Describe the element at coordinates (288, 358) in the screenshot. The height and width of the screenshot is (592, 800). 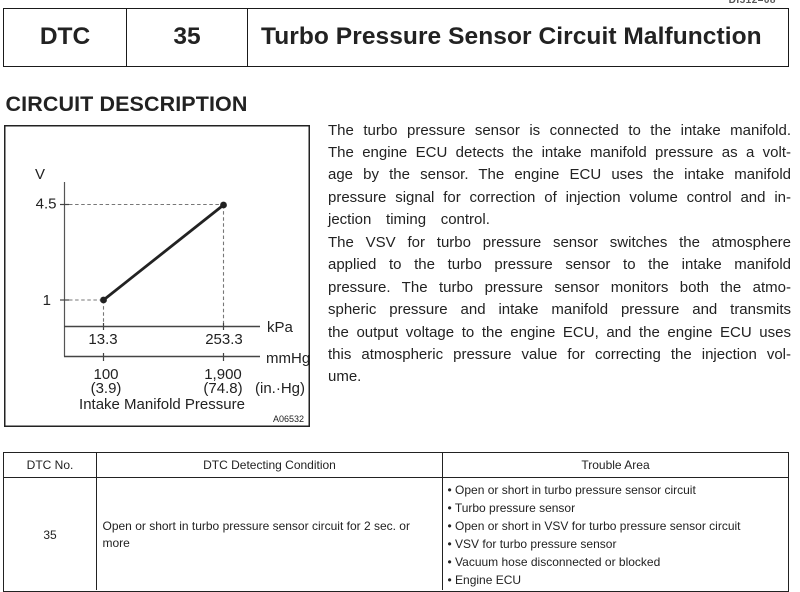
I see `svg-text: mmHg` at that location.